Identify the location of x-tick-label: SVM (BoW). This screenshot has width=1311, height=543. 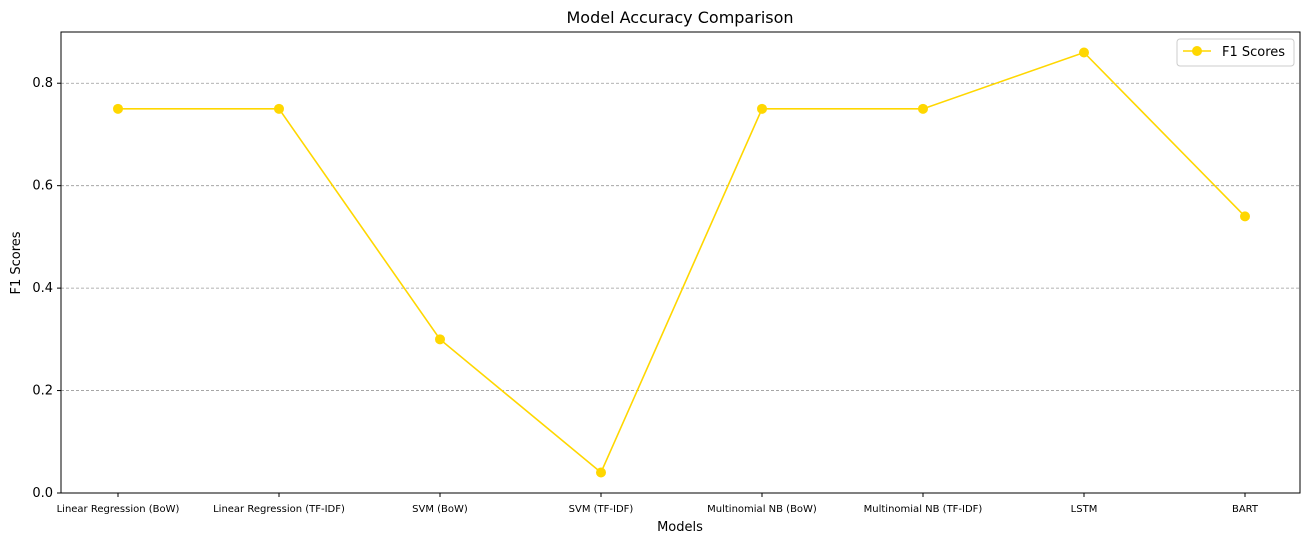
(440, 509).